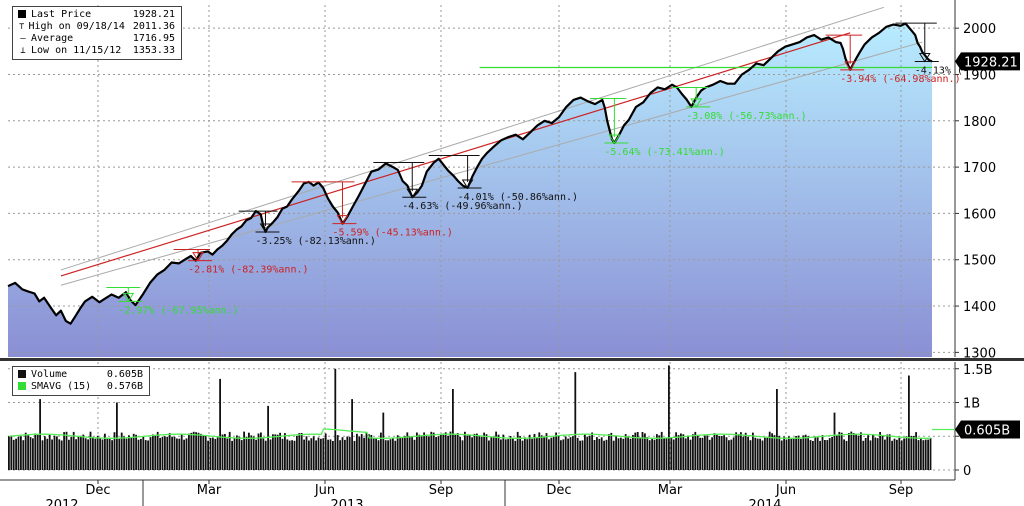 This screenshot has width=1024, height=506. Describe the element at coordinates (392, 233) in the screenshot. I see `drawdown-label: -5.59% (-45.13%ann.)` at that location.